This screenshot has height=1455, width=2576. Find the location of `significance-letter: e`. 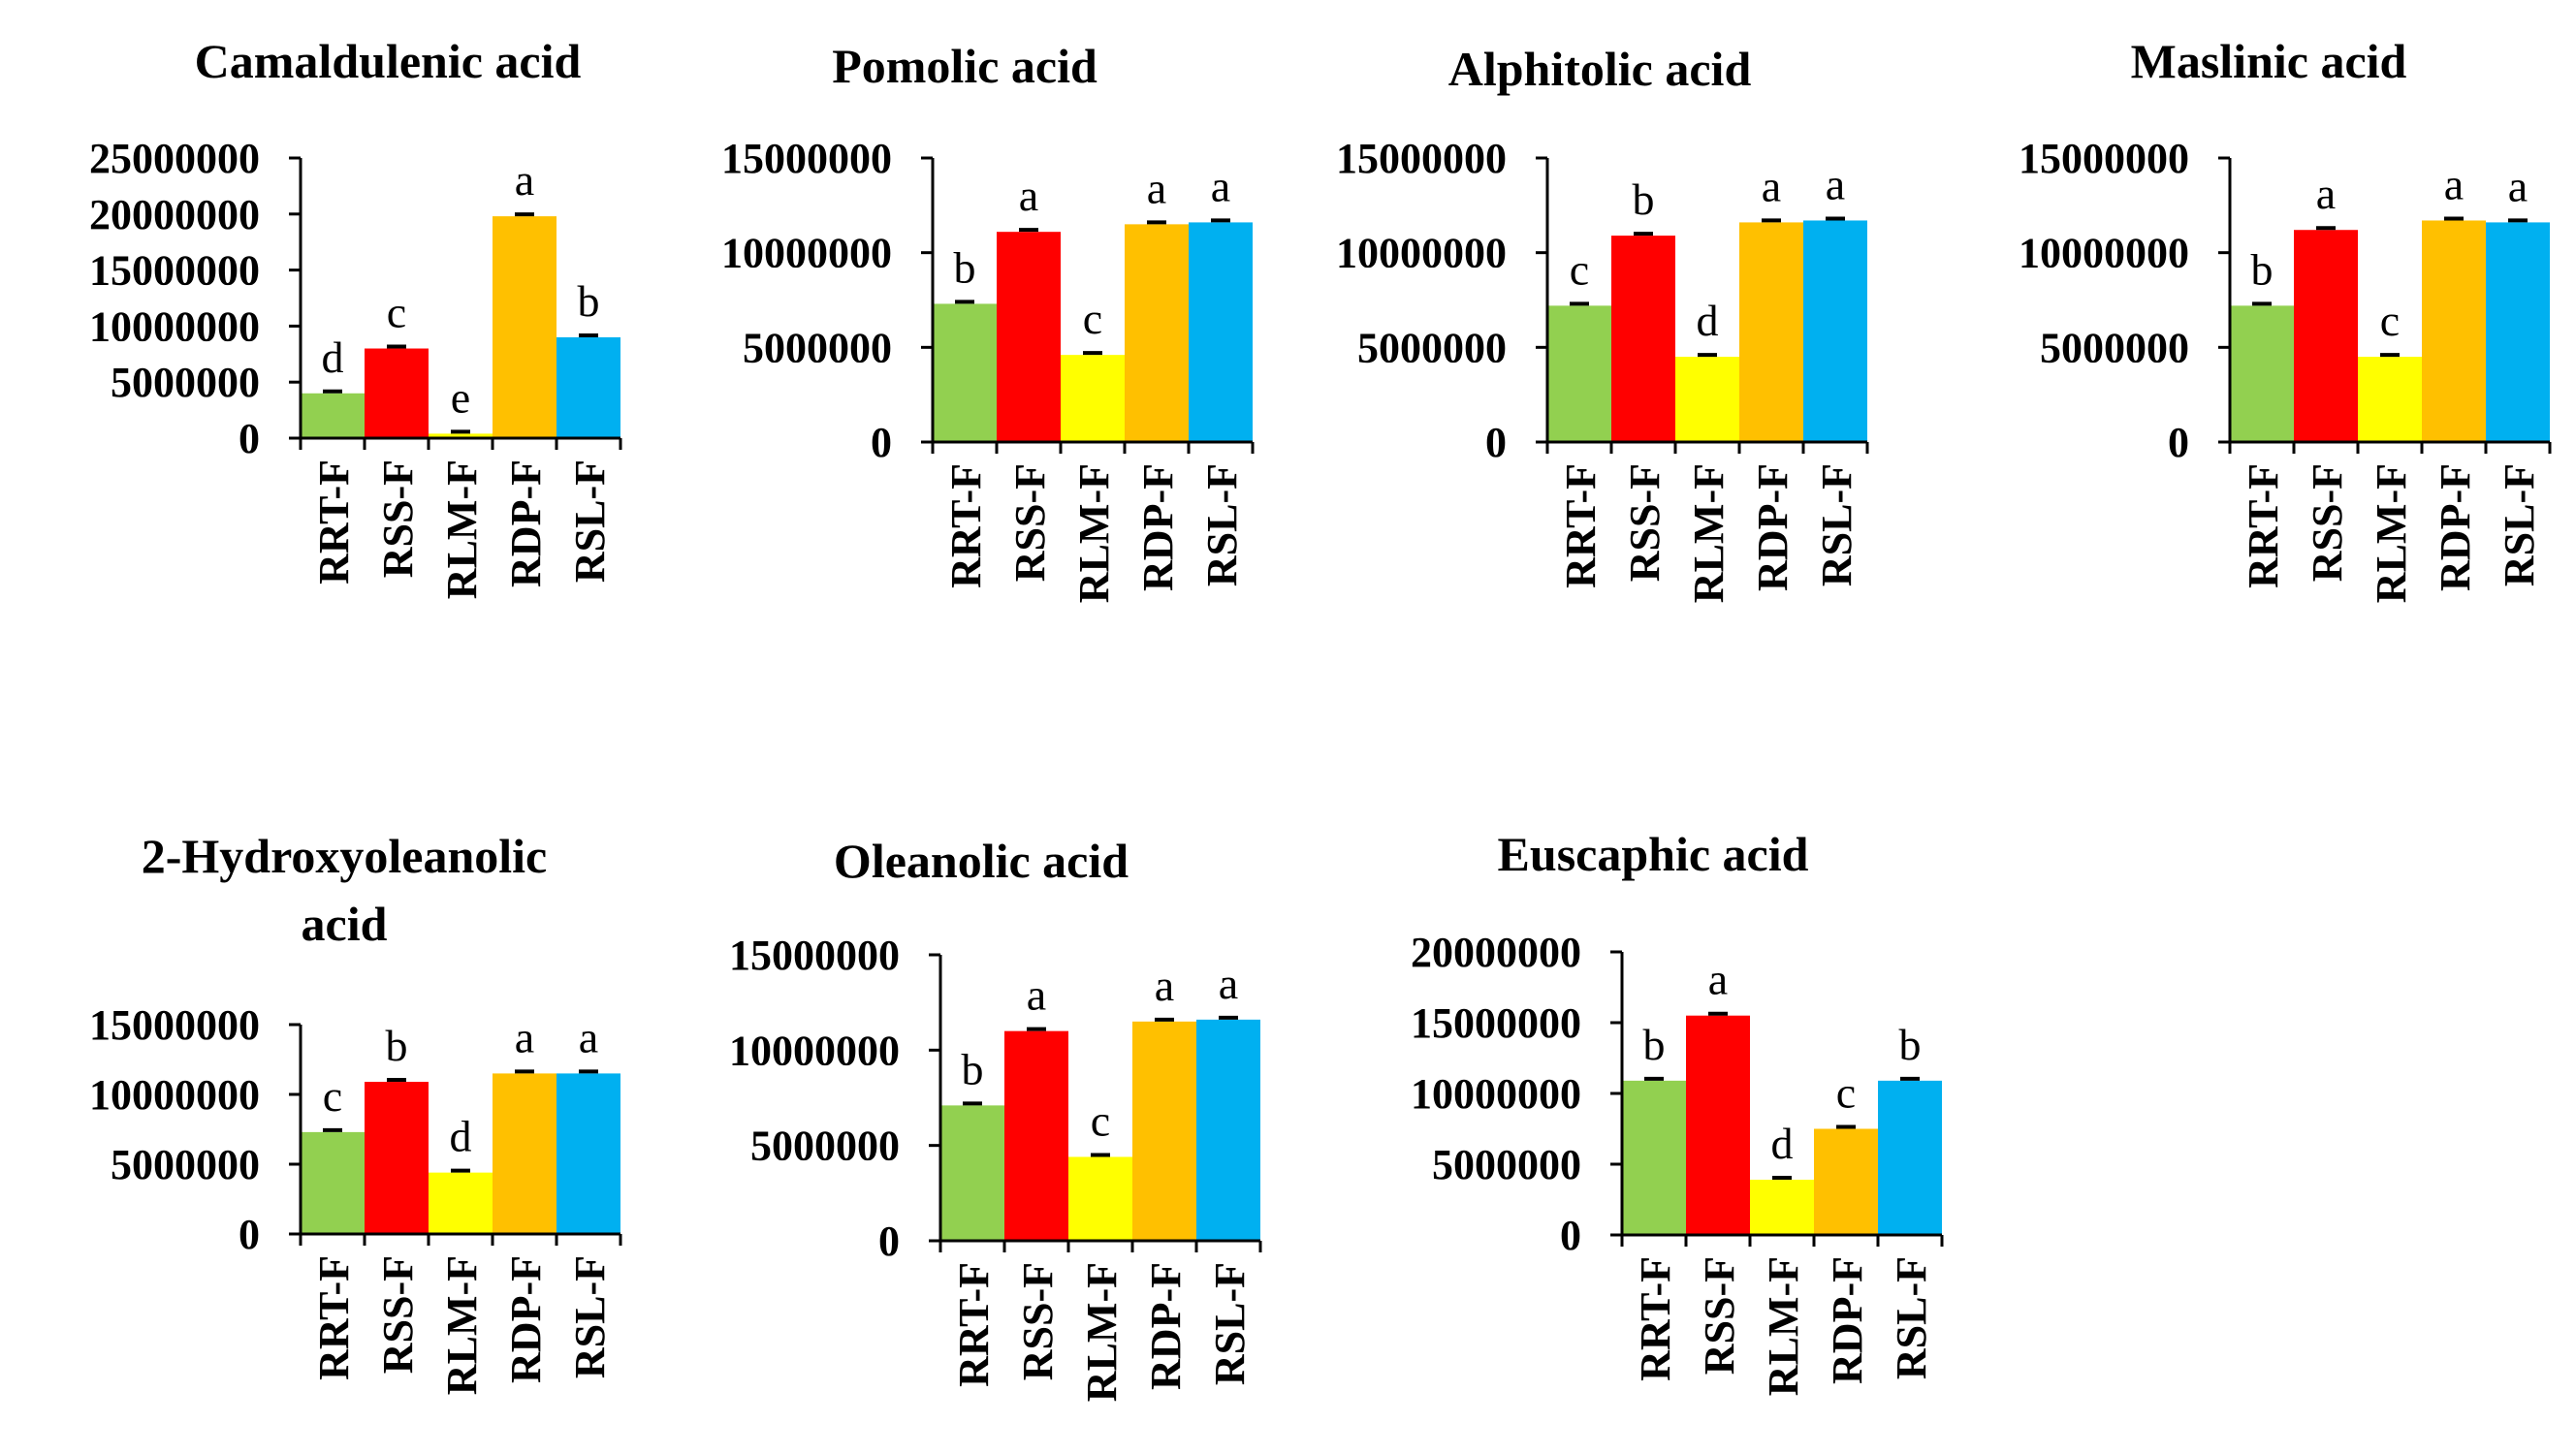

significance-letter: e is located at coordinates (460, 397).